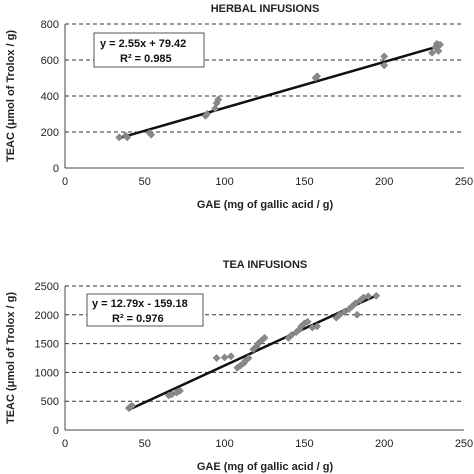 This screenshot has width=474, height=474. What do you see at coordinates (50, 133) in the screenshot?
I see `y-tick-label: 200` at bounding box center [50, 133].